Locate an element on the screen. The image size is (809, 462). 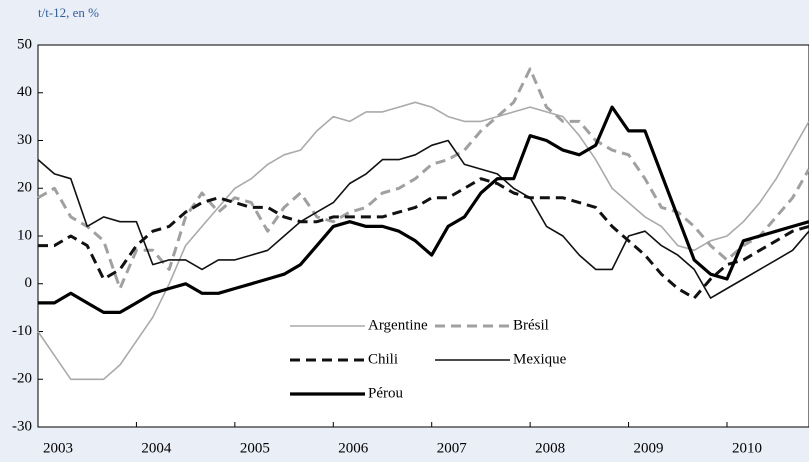
legend-label: Argentine is located at coordinates (398, 325).